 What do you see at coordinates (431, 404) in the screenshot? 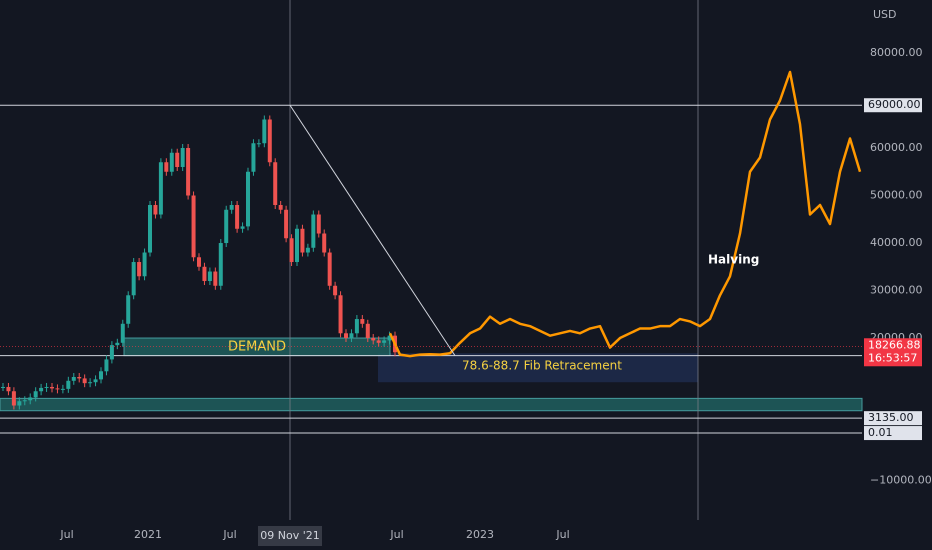
I see `support-zone` at bounding box center [431, 404].